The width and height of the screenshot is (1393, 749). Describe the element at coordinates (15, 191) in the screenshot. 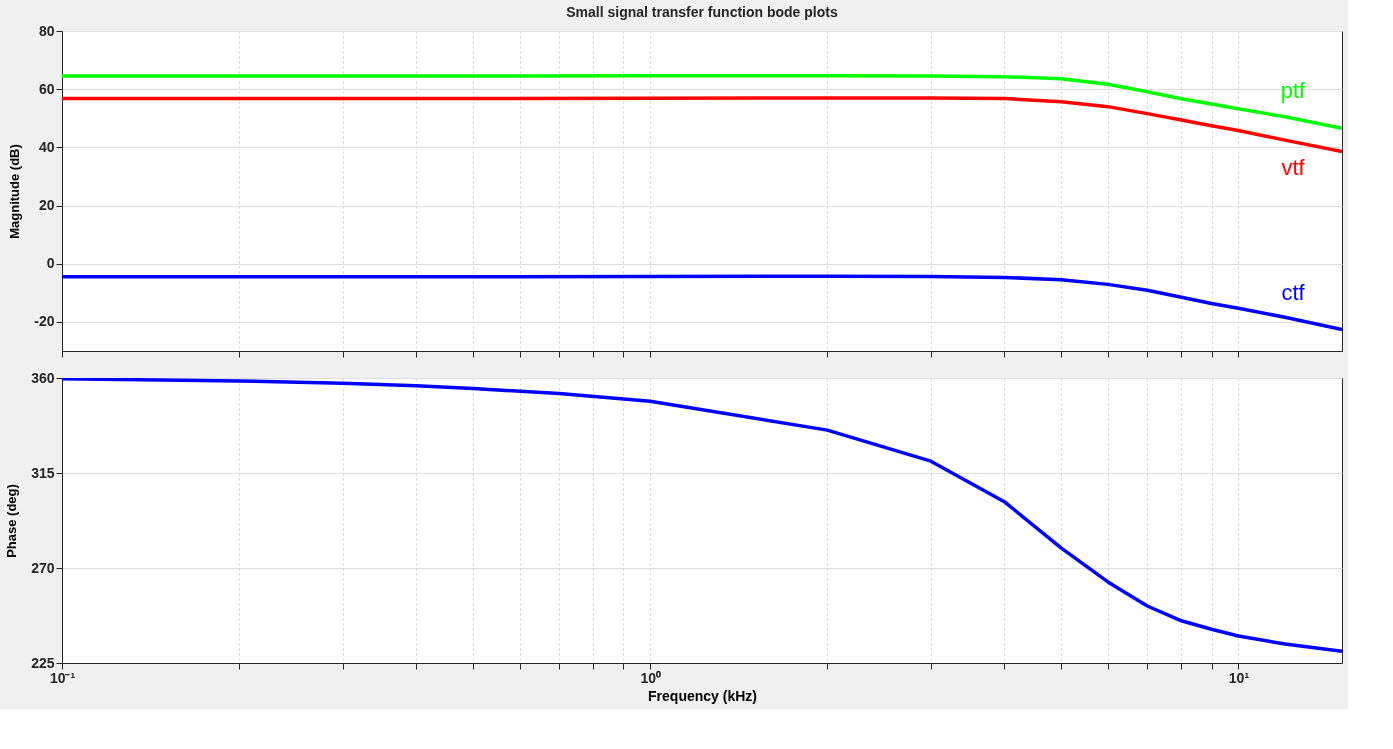

I see `y-axis-title: Magnitude (dB)` at that location.